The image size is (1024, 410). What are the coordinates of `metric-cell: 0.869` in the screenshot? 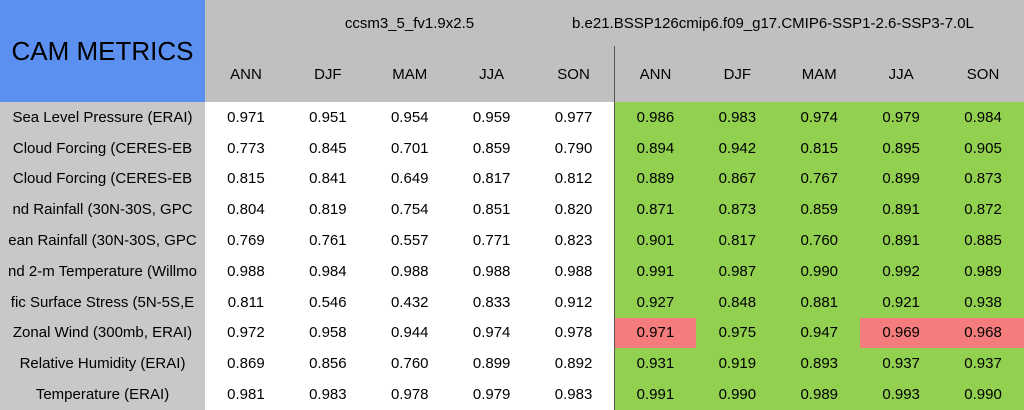 It's located at (246, 364).